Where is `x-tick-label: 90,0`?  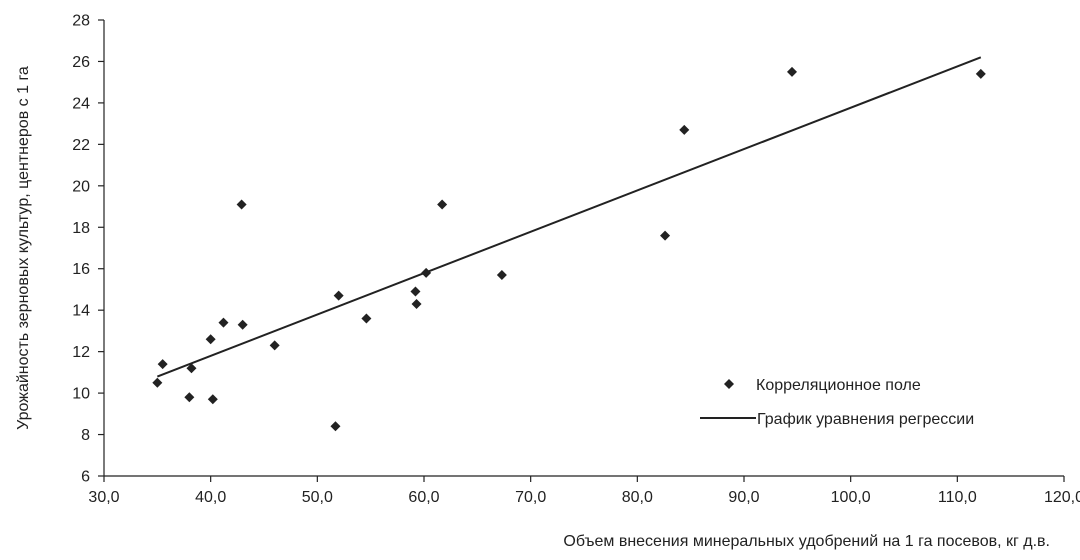 x-tick-label: 90,0 is located at coordinates (743, 497).